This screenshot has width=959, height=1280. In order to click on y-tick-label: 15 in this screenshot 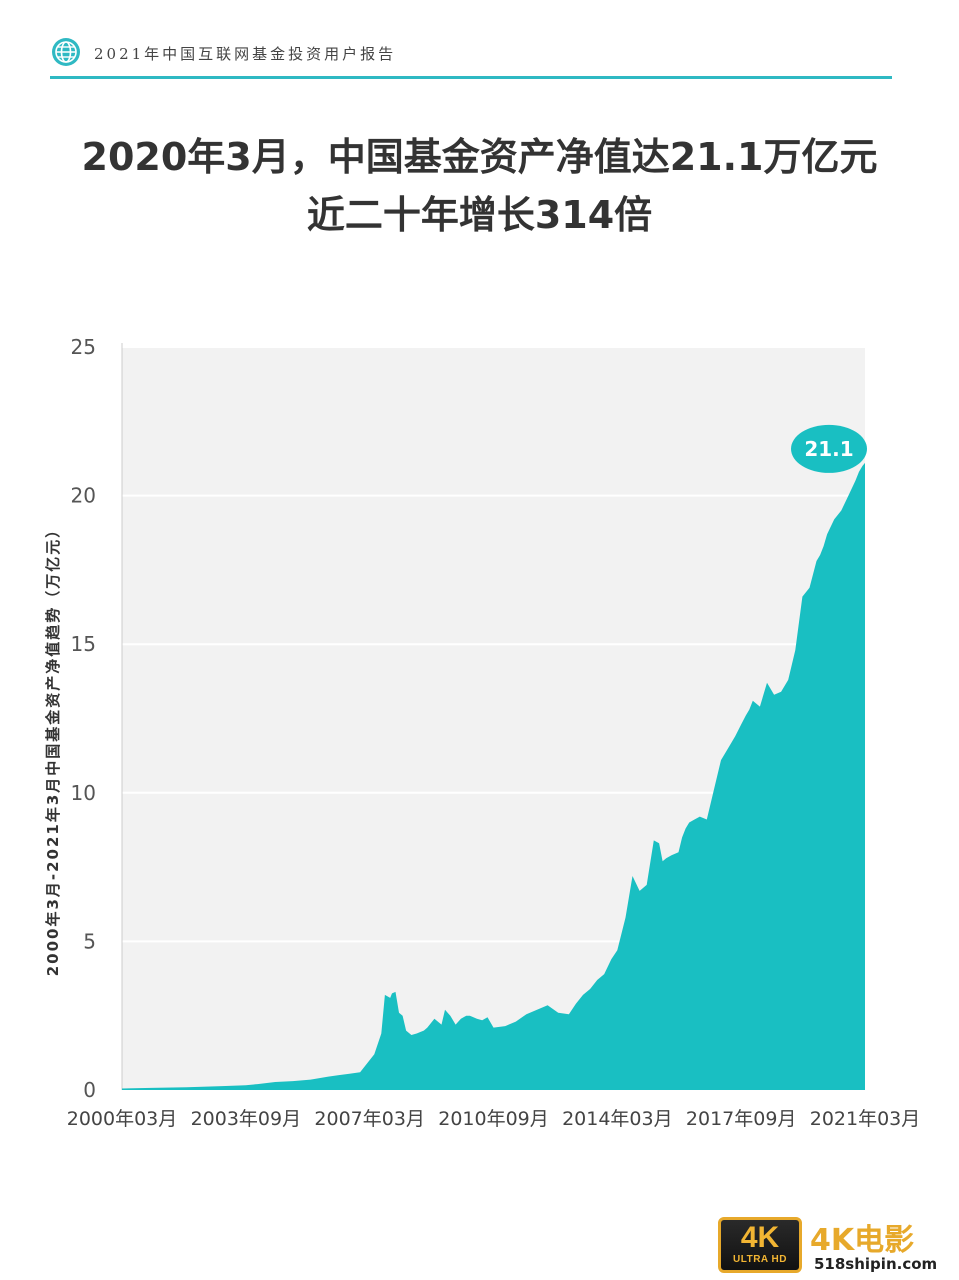, I will do `click(83, 644)`.